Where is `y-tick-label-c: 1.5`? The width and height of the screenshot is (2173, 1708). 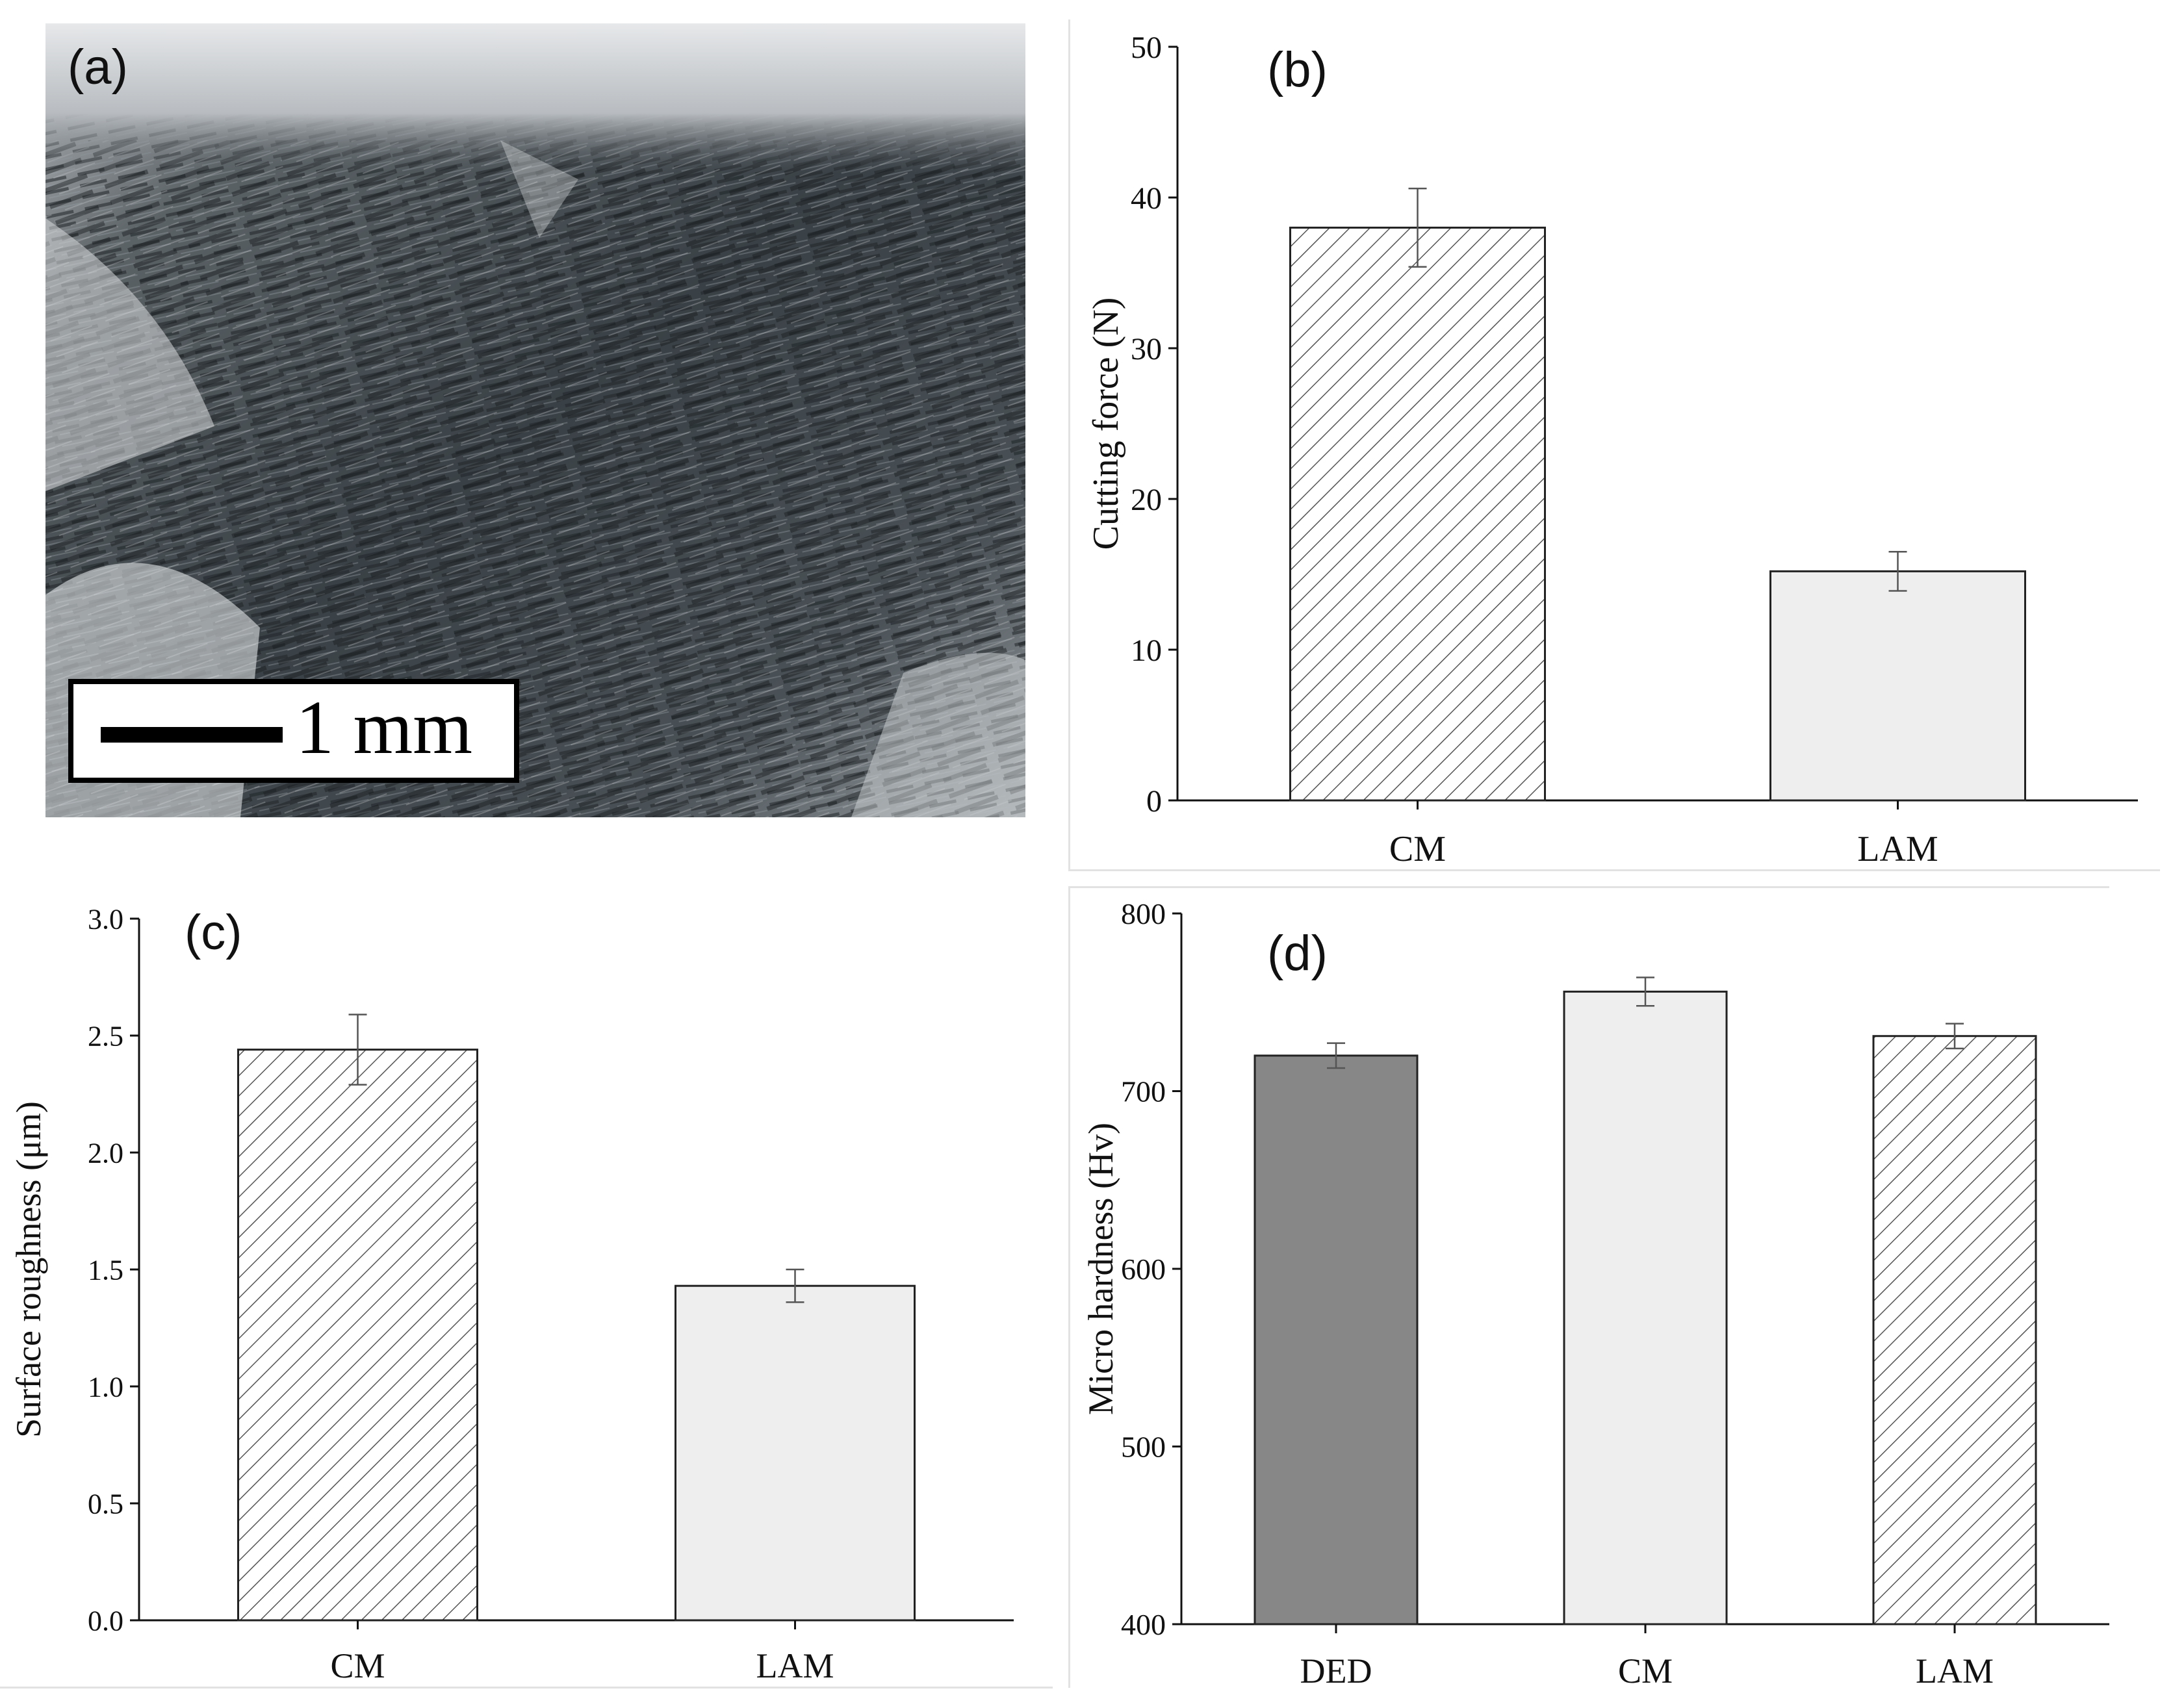
y-tick-label-c: 1.5 is located at coordinates (106, 1270).